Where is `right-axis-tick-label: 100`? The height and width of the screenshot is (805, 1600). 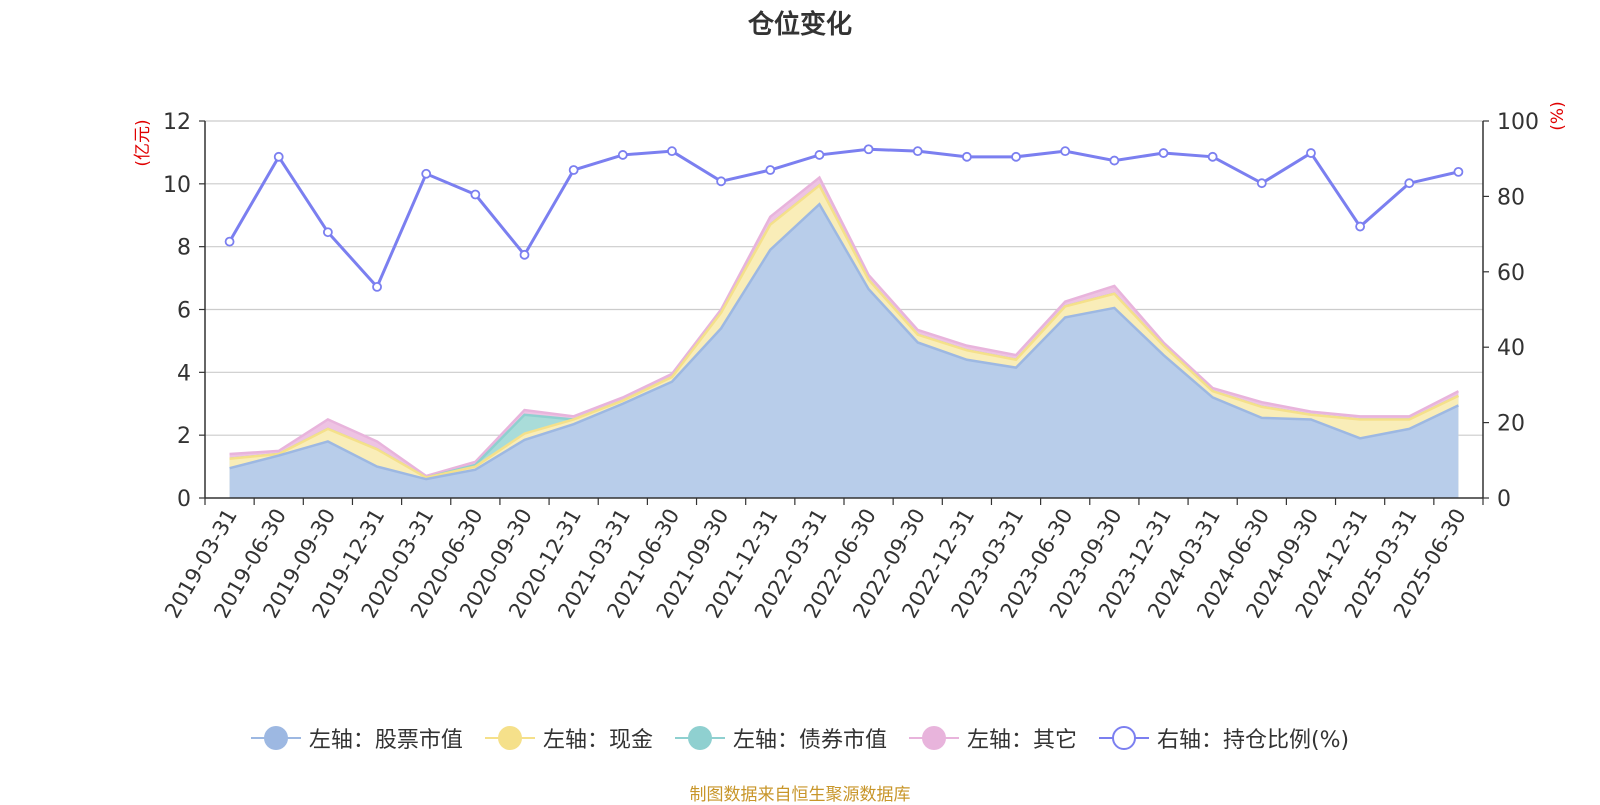
right-axis-tick-label: 100 is located at coordinates (1518, 122).